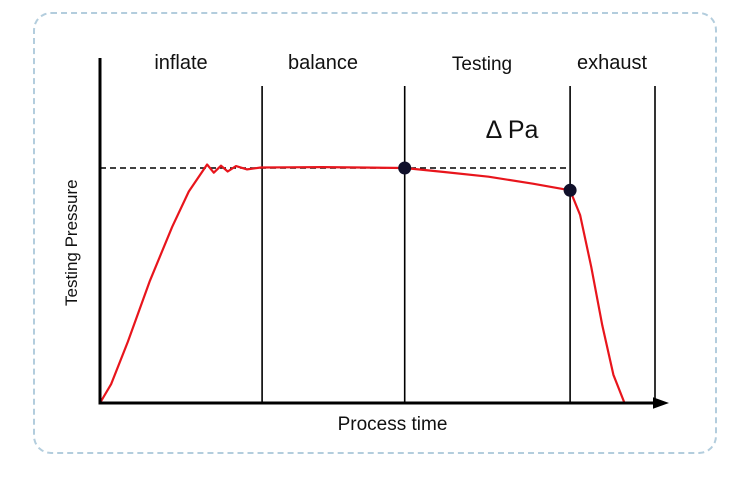 The image size is (750, 494). What do you see at coordinates (392, 424) in the screenshot?
I see `x-axis-label: Process time` at bounding box center [392, 424].